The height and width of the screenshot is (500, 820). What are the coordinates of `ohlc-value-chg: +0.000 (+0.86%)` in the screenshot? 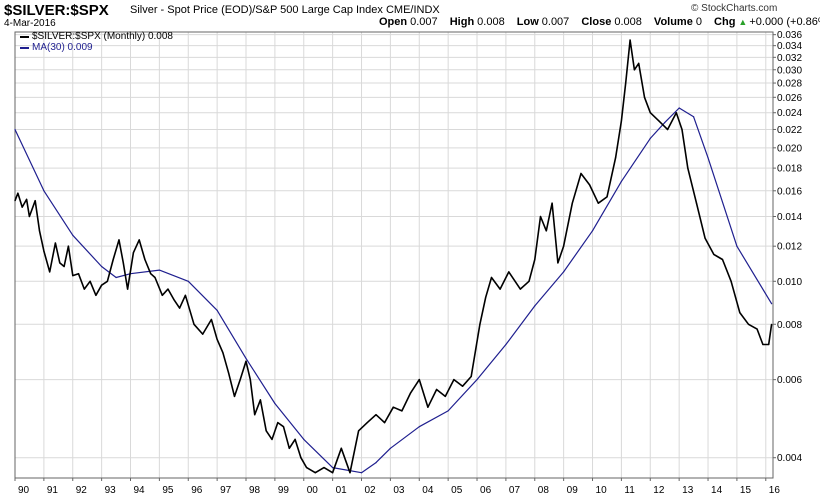 It's located at (784, 22).